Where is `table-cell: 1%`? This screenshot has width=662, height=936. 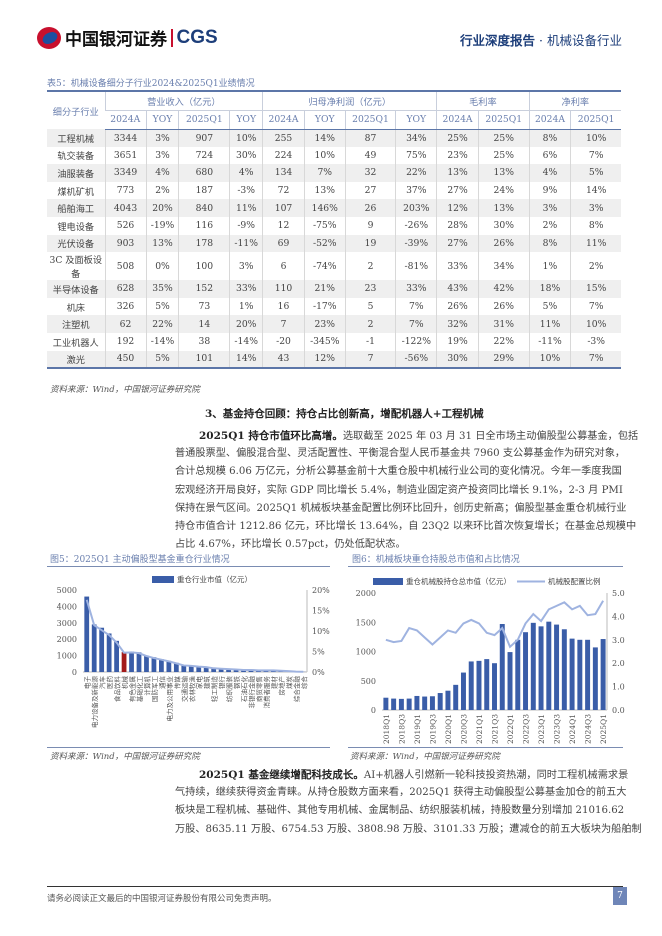
table-cell: 1% is located at coordinates (246, 306).